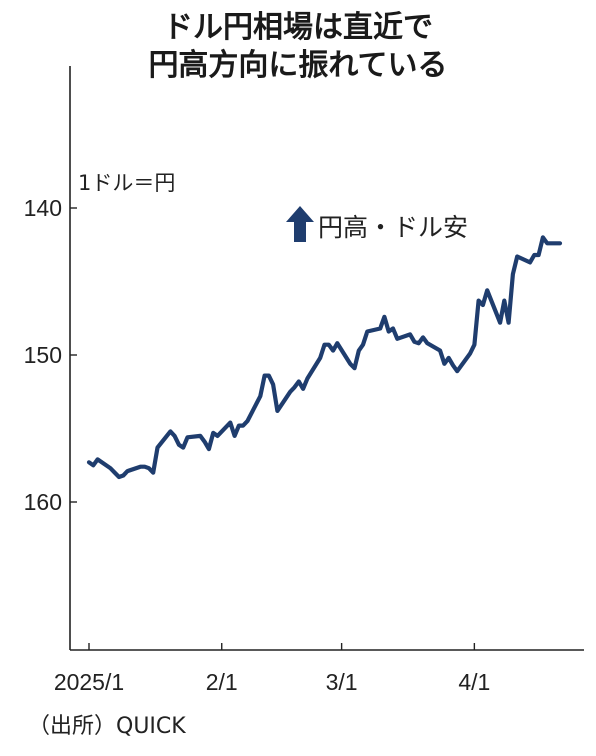  Describe the element at coordinates (393, 227) in the screenshot. I see `direction-annotation-label: 円高・ドル安` at that location.